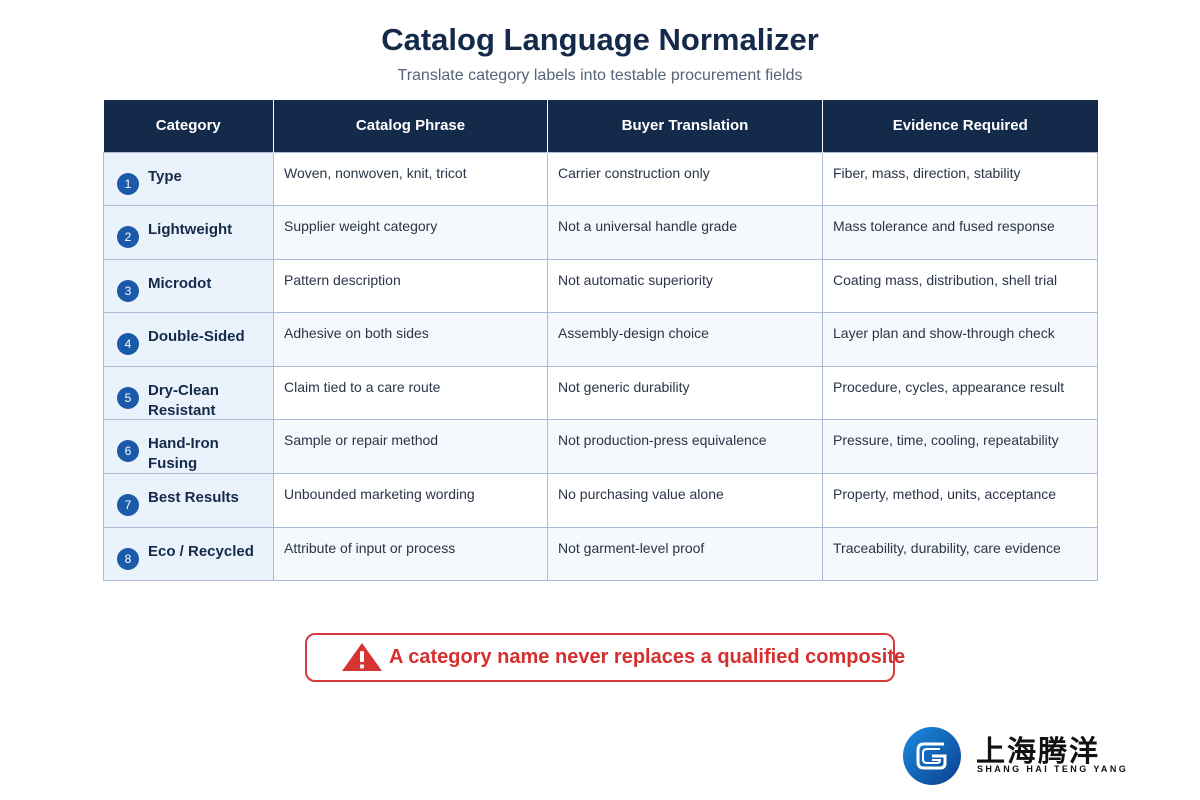  What do you see at coordinates (362, 657) in the screenshot?
I see `warning-triangle-icon` at bounding box center [362, 657].